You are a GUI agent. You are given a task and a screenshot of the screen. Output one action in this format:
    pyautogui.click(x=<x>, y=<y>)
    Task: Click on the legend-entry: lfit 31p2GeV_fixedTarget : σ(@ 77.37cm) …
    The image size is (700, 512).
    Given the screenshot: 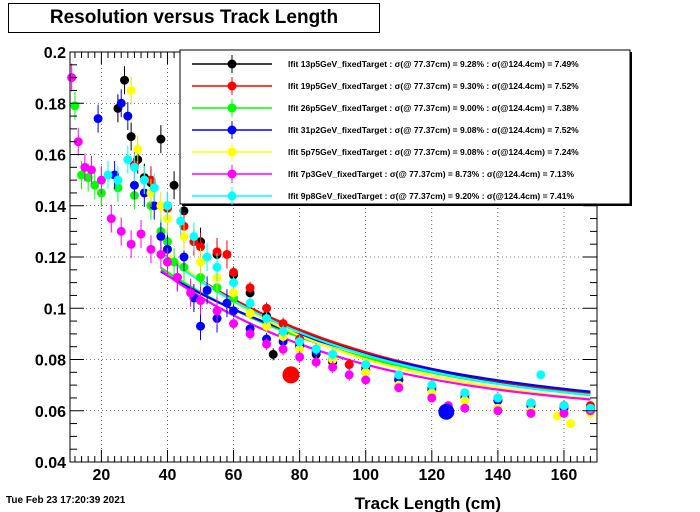 What is the action you would take?
    pyautogui.click(x=433, y=130)
    